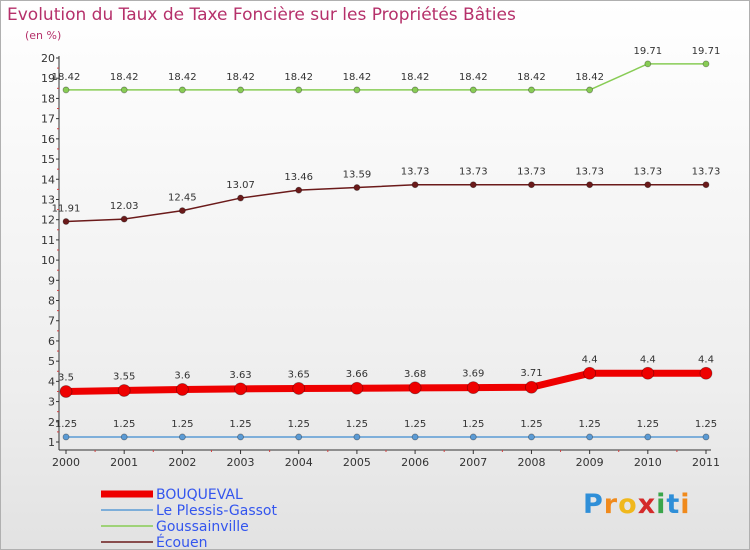  What do you see at coordinates (48, 240) in the screenshot?
I see `y-tick-label: 11` at bounding box center [48, 240].